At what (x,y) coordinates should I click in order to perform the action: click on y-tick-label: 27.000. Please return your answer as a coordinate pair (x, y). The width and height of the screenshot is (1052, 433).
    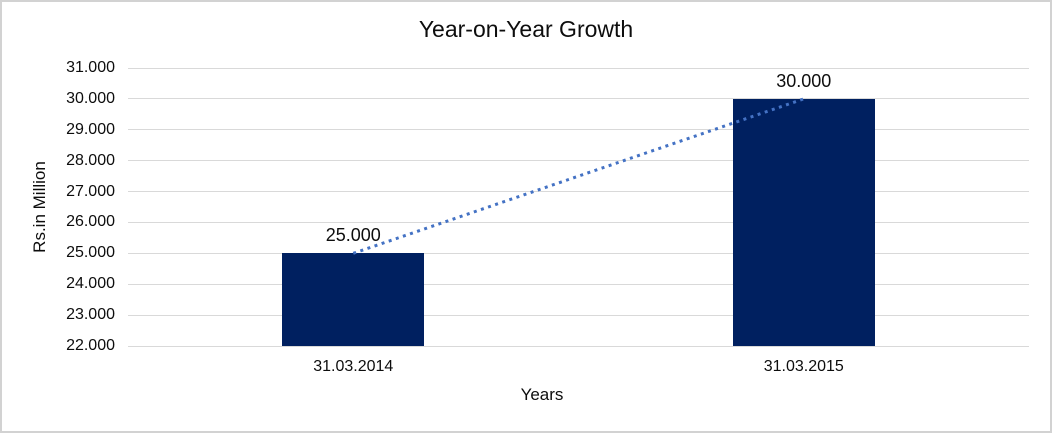
    Looking at the image, I should click on (90, 191).